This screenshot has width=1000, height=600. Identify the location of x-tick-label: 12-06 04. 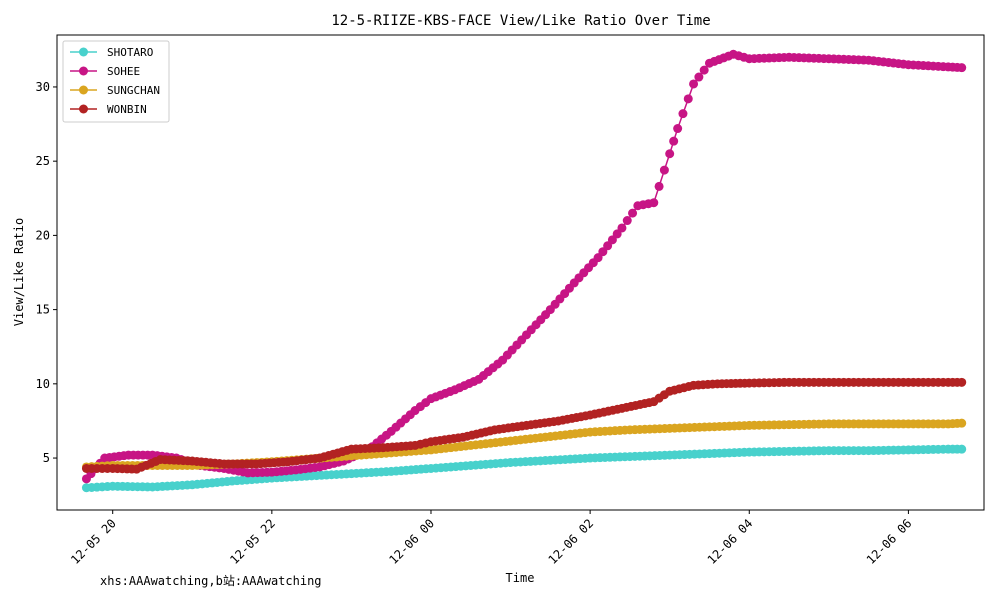
(730, 541).